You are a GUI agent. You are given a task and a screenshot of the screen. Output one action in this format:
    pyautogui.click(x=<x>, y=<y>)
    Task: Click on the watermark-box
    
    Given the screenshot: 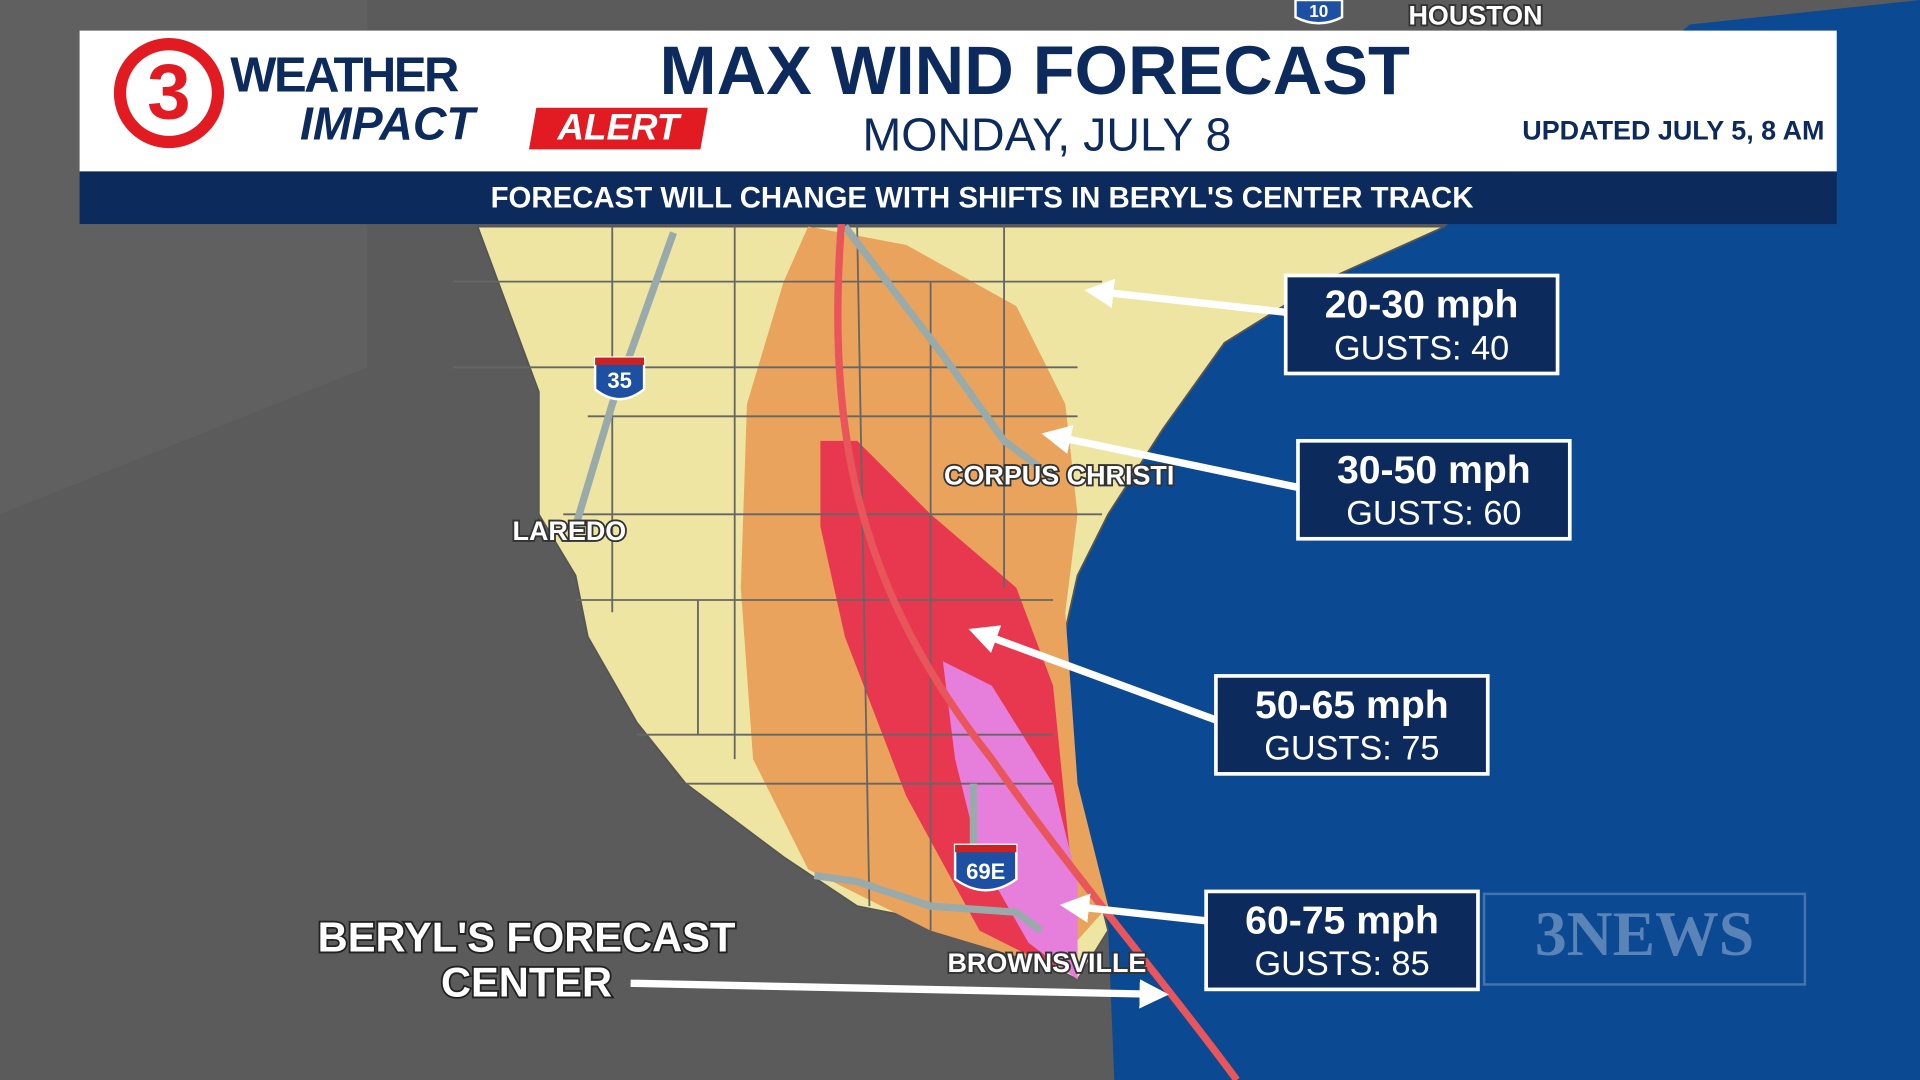 What is the action you would take?
    pyautogui.click(x=1644, y=939)
    